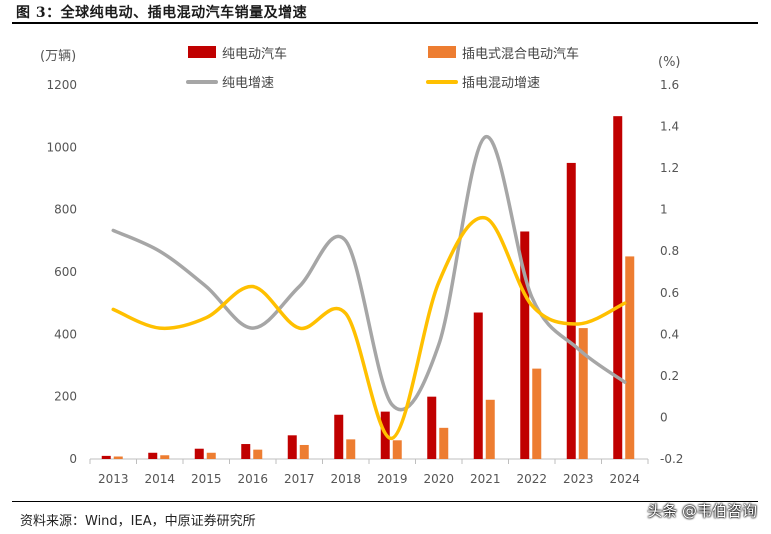  Describe the element at coordinates (664, 417) in the screenshot. I see `right-tick-label: 0` at that location.